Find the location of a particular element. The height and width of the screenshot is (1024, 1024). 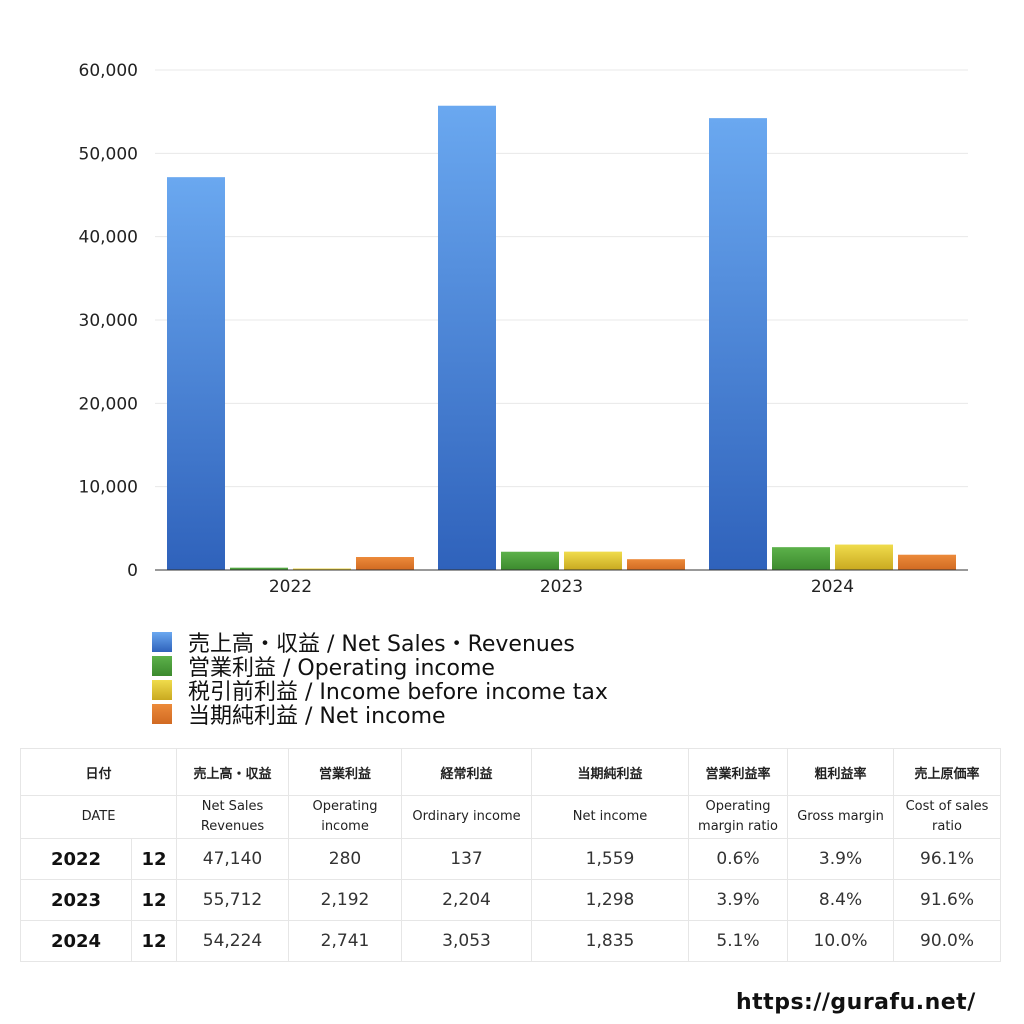

legend-item-income-before-tax: 税引前利益 / Income before income tax is located at coordinates (380, 691).